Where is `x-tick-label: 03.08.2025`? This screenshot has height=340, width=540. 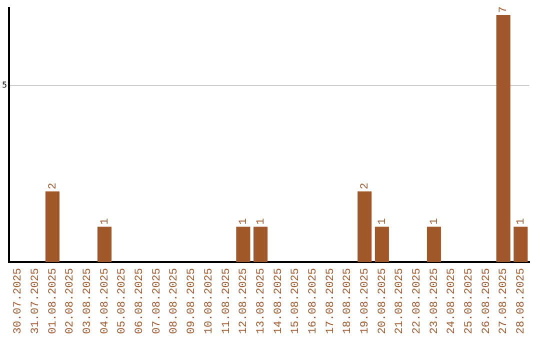 x-tick-label: 03.08.2025 is located at coordinates (88, 301).